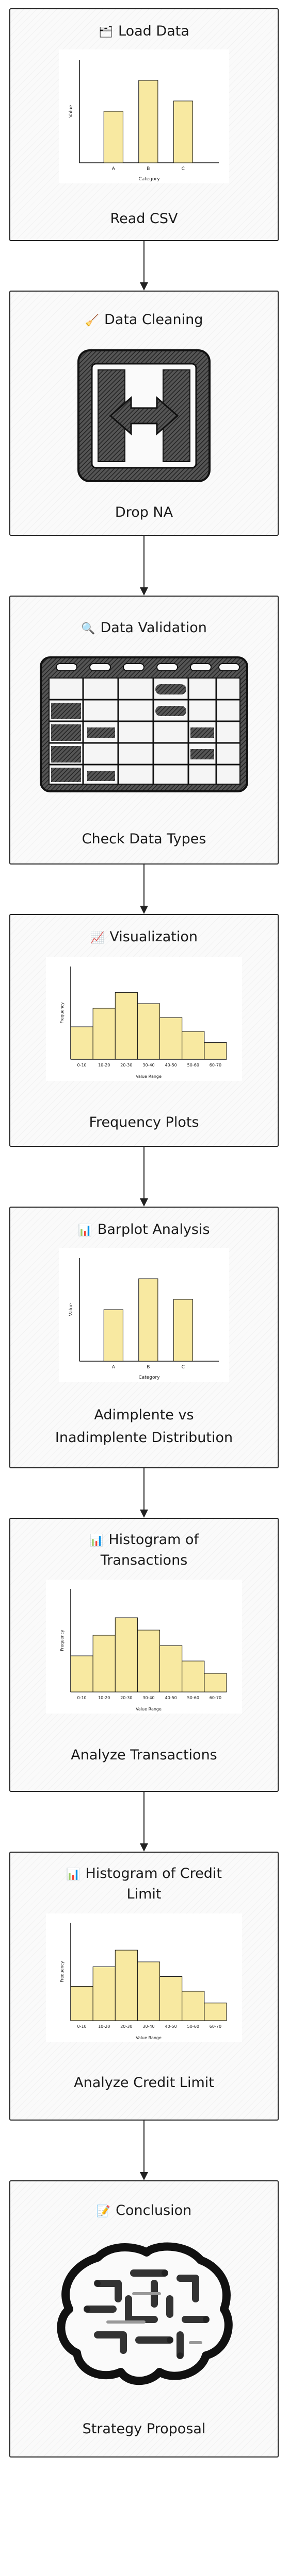 This screenshot has height=2576, width=289. I want to click on step-data-validation: 🔍 Data Validation, so click(144, 730).